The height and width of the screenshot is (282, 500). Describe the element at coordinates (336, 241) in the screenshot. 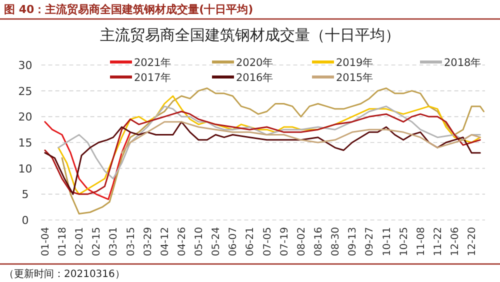

I see `x-tick-label: 08-30` at that location.